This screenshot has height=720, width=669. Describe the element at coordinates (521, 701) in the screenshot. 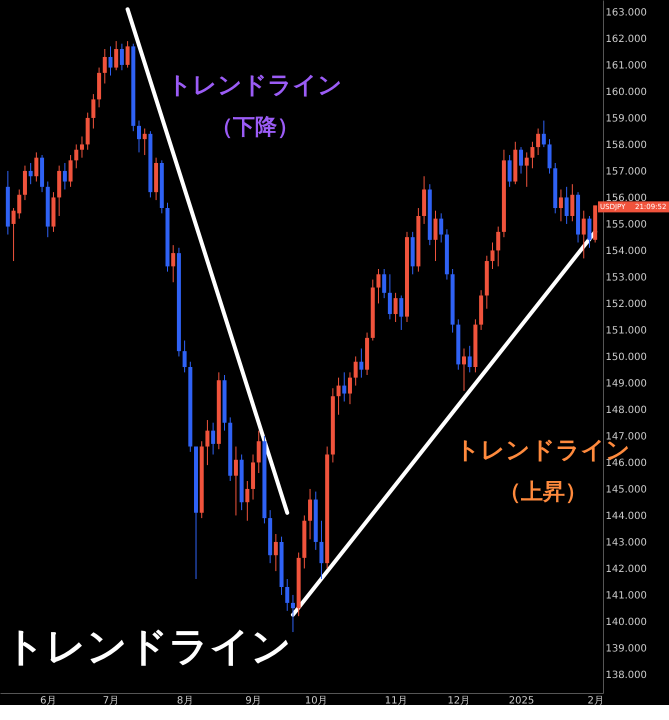

I see `x-tick-label: 2025` at that location.